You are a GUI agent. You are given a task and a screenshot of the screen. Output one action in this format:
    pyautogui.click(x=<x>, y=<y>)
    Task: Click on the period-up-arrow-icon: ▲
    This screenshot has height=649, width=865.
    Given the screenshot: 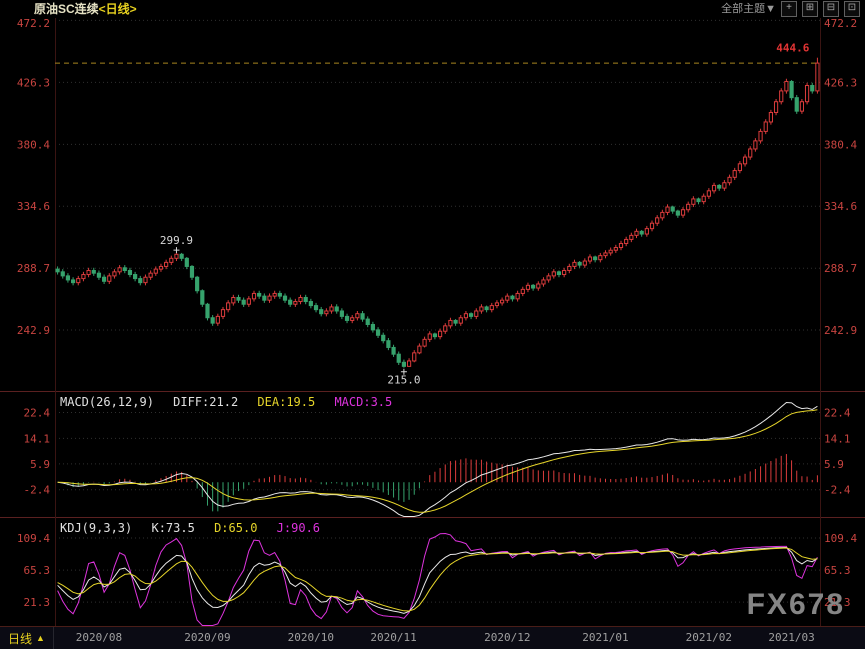 What is the action you would take?
    pyautogui.click(x=40, y=638)
    